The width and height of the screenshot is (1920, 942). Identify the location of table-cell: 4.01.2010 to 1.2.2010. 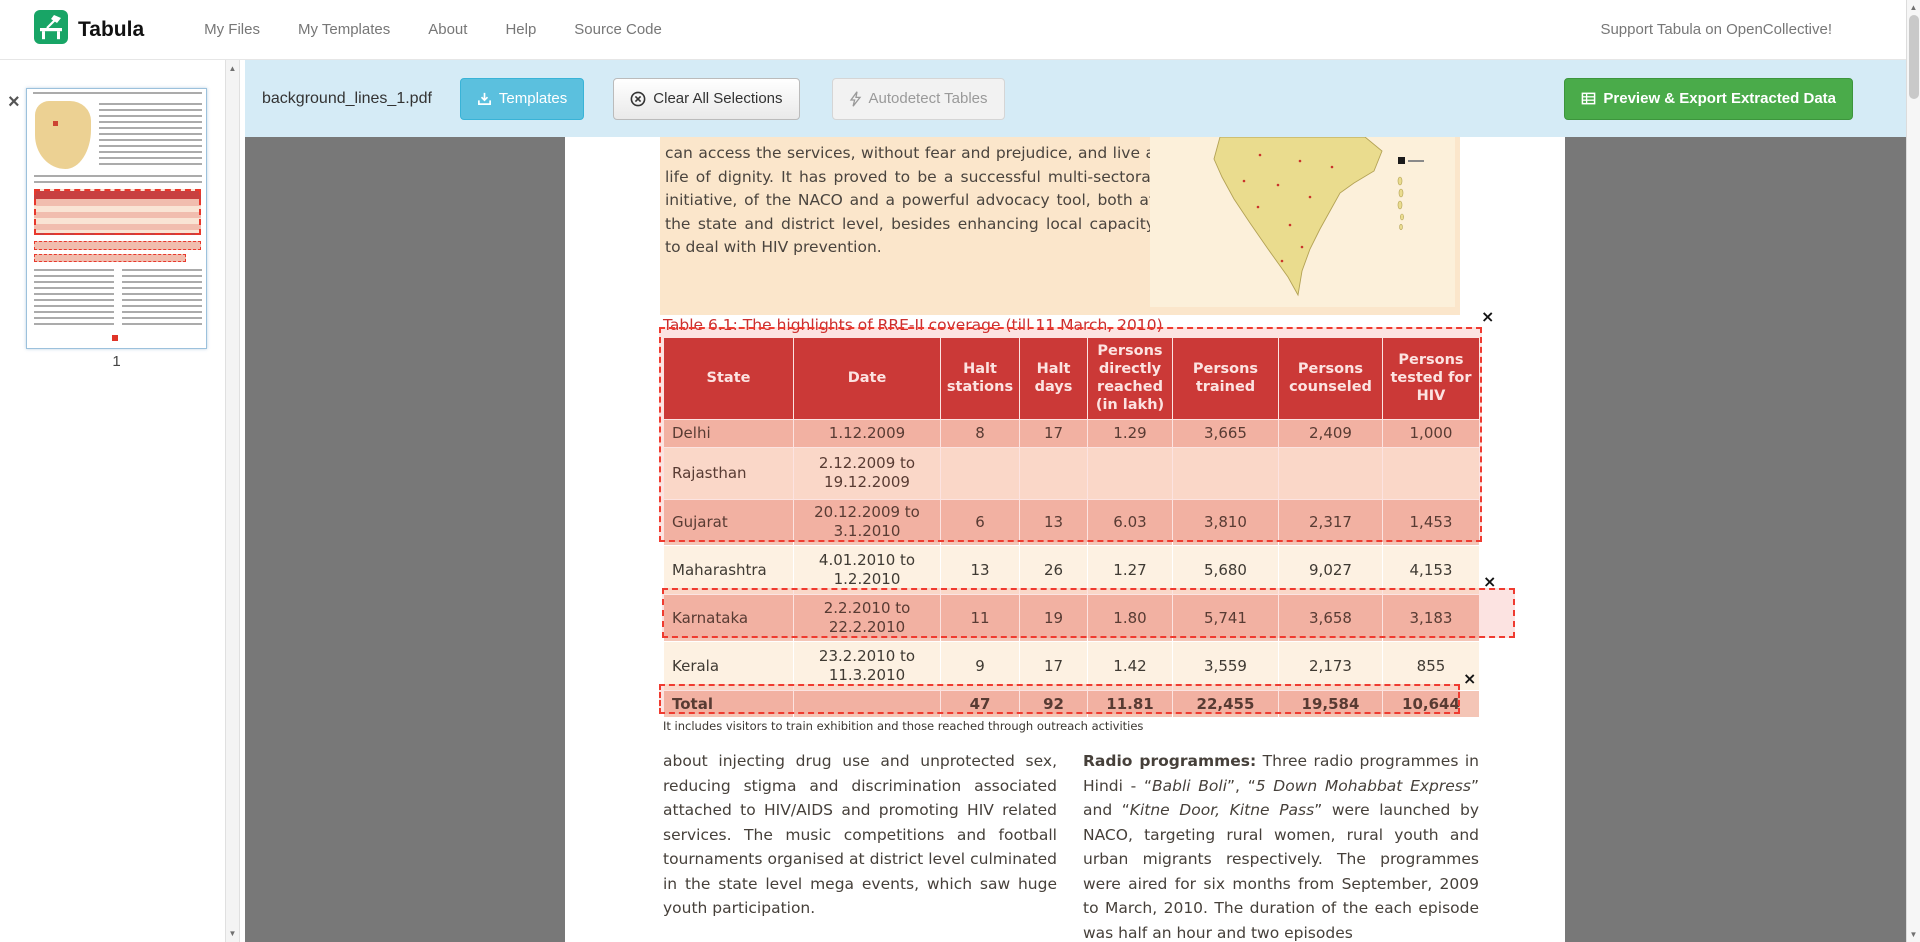
(867, 569).